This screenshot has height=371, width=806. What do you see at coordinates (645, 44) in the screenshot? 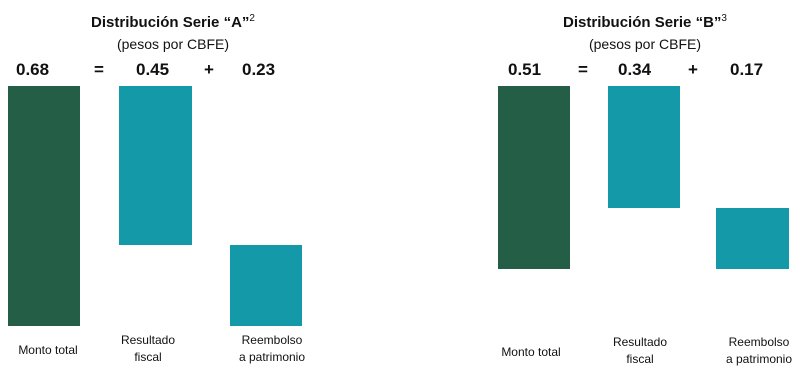
I see `chart-subtitle-b: (pesos por CBFE)` at bounding box center [645, 44].